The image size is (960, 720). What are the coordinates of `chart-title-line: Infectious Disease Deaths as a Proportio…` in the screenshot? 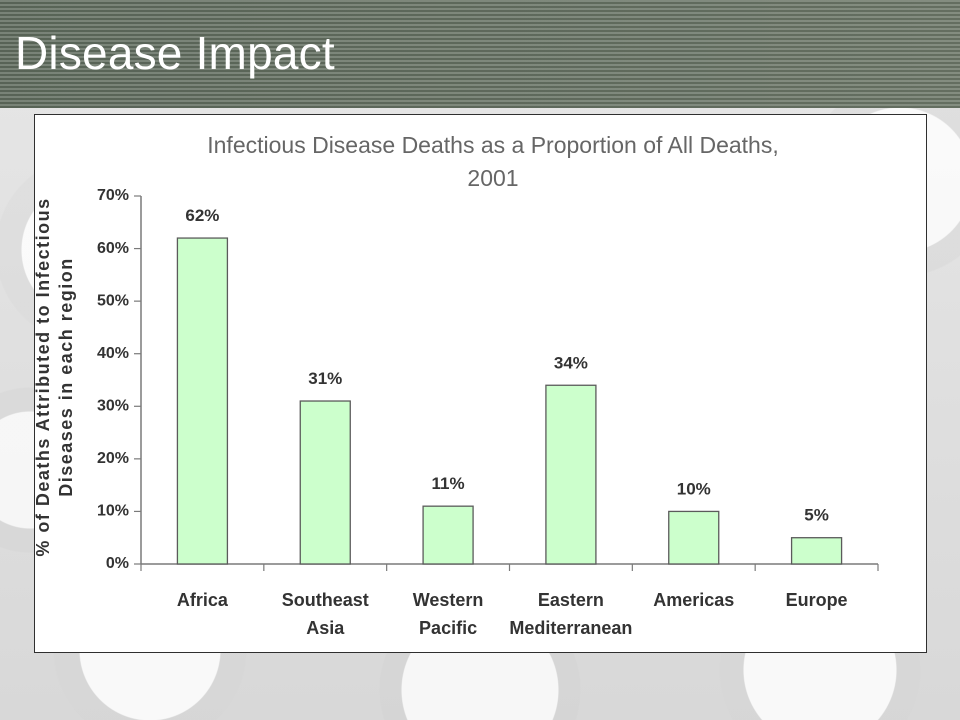 It's located at (492, 145).